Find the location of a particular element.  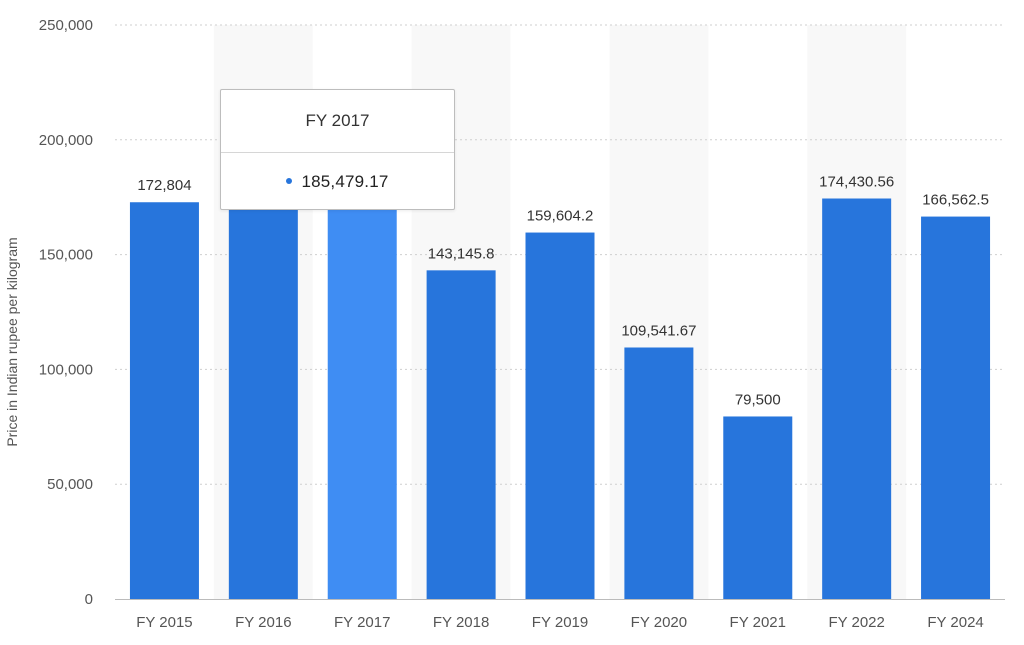

tooltip-title: FY 2017 is located at coordinates (337, 121).